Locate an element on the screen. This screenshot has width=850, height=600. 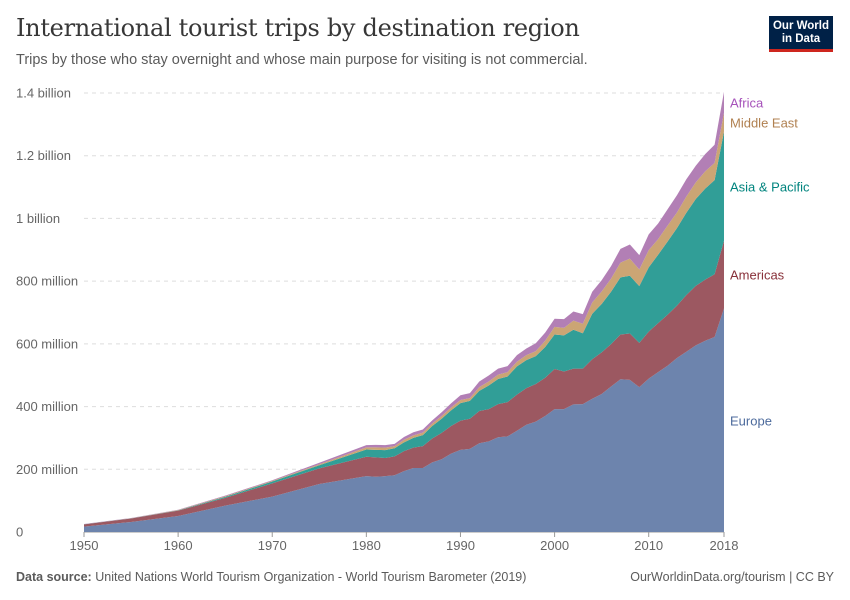
source-label: Data source: is located at coordinates (54, 577).